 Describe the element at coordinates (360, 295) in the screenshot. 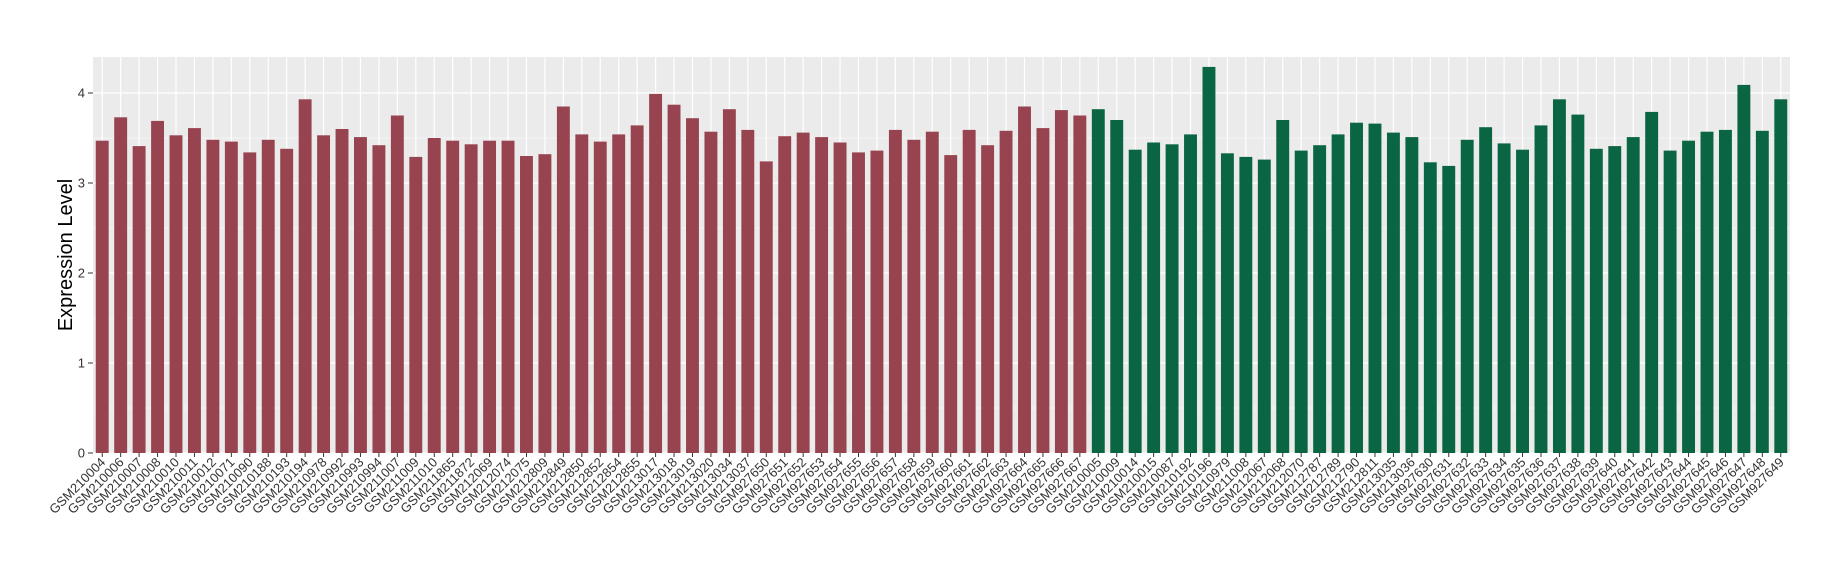

I see `bar-GSM210993` at that location.